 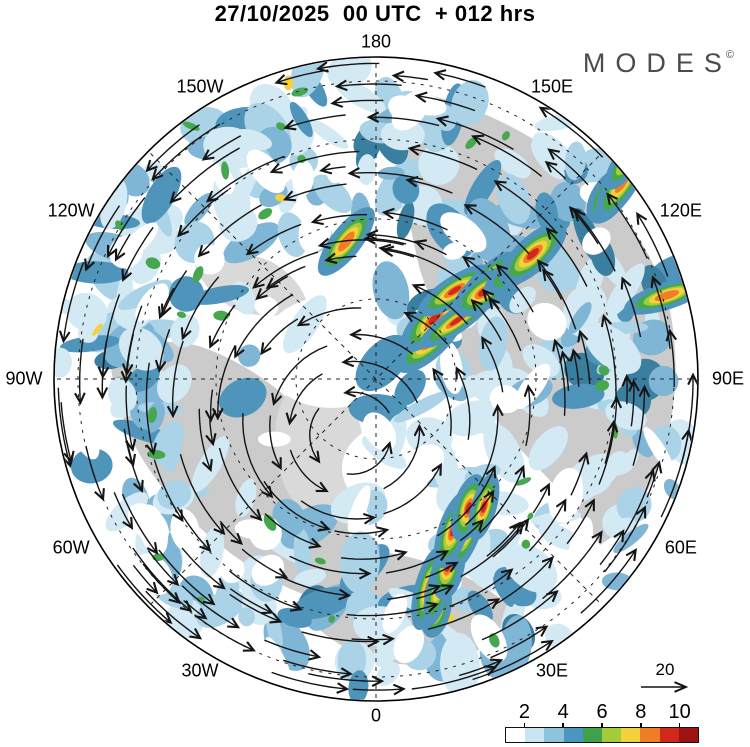 I want to click on meridian-label-0: 0, so click(x=376, y=715).